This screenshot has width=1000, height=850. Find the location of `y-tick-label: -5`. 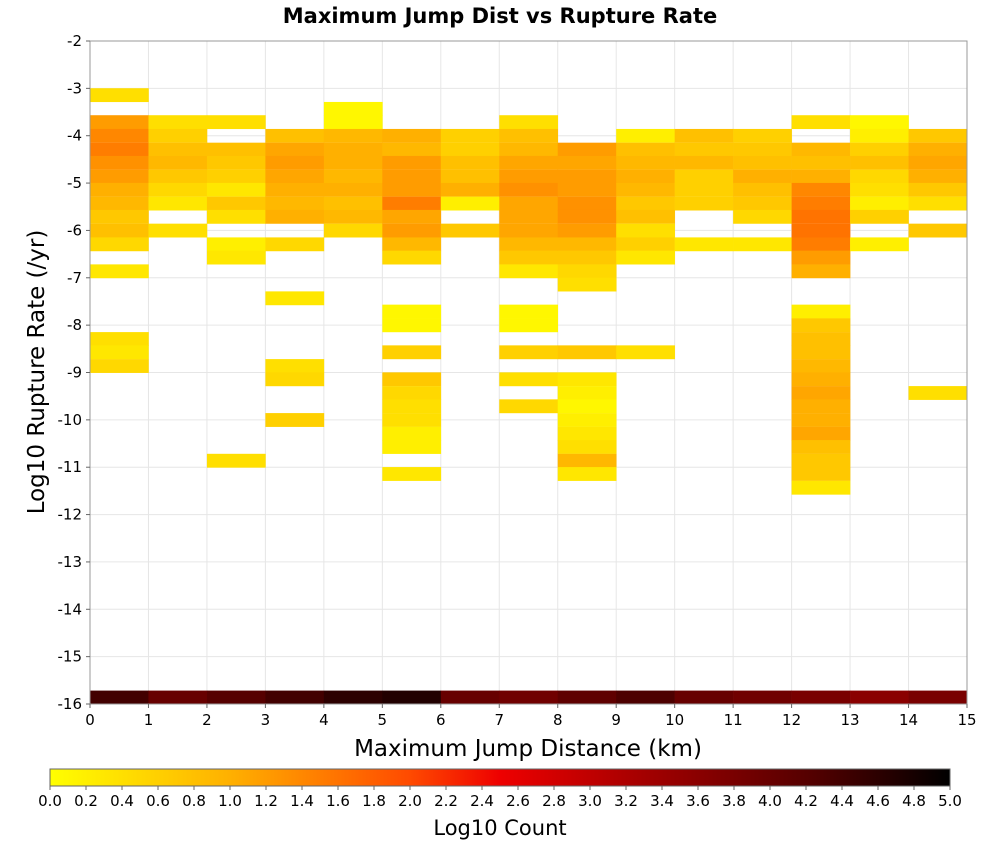

y-tick-label: -5 is located at coordinates (74, 183).